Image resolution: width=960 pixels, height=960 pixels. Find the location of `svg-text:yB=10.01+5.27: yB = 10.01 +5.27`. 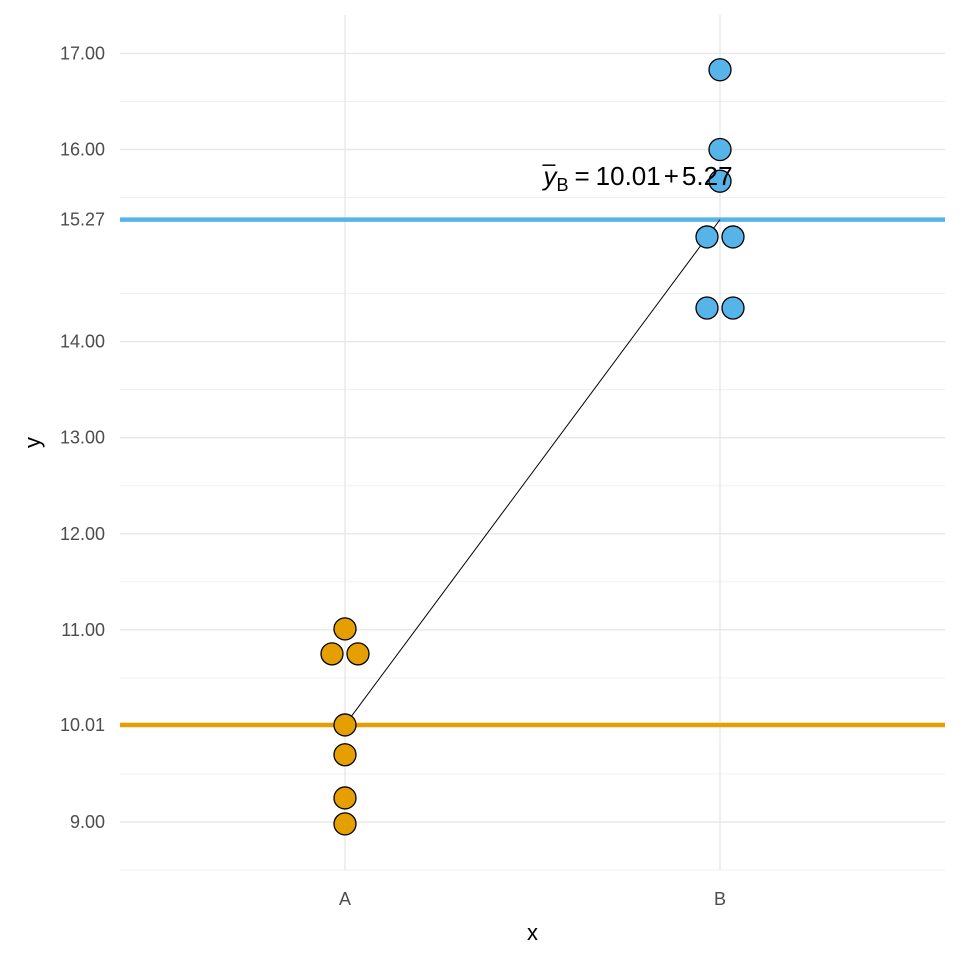

svg-text:yB=10.01+5.27: yB = 10.01 +5.27 is located at coordinates (636, 178).